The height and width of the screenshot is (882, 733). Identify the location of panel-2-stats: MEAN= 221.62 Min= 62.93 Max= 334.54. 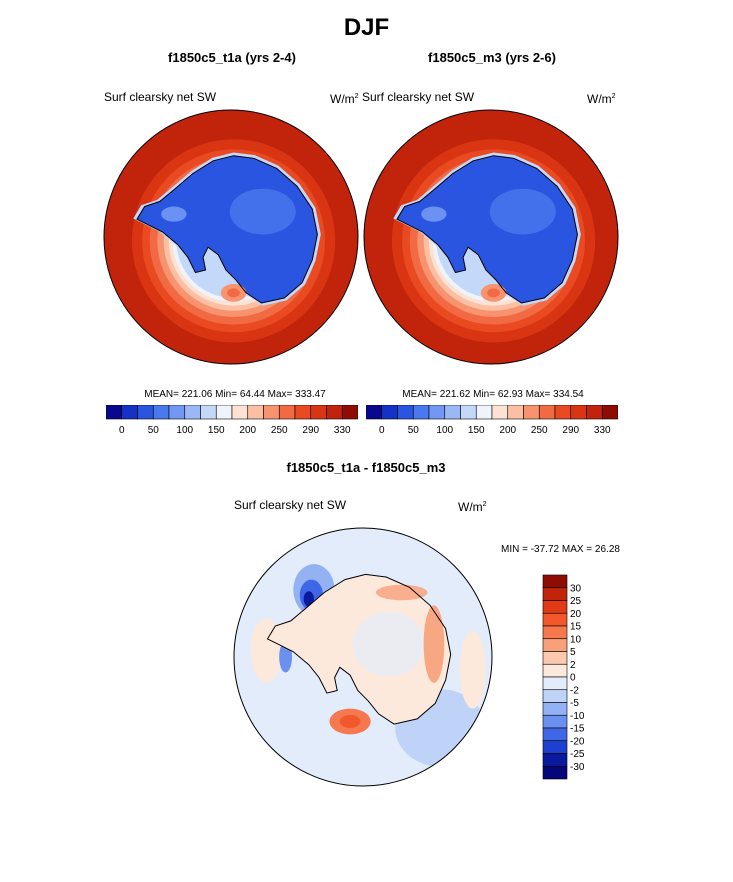
(493, 394).